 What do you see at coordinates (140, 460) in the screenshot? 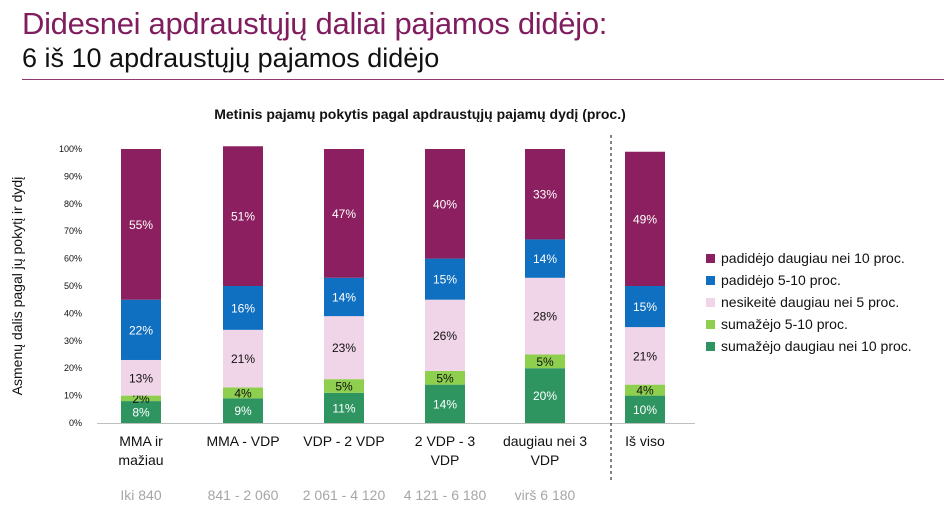
I see `x-category-label: mažiau` at bounding box center [140, 460].